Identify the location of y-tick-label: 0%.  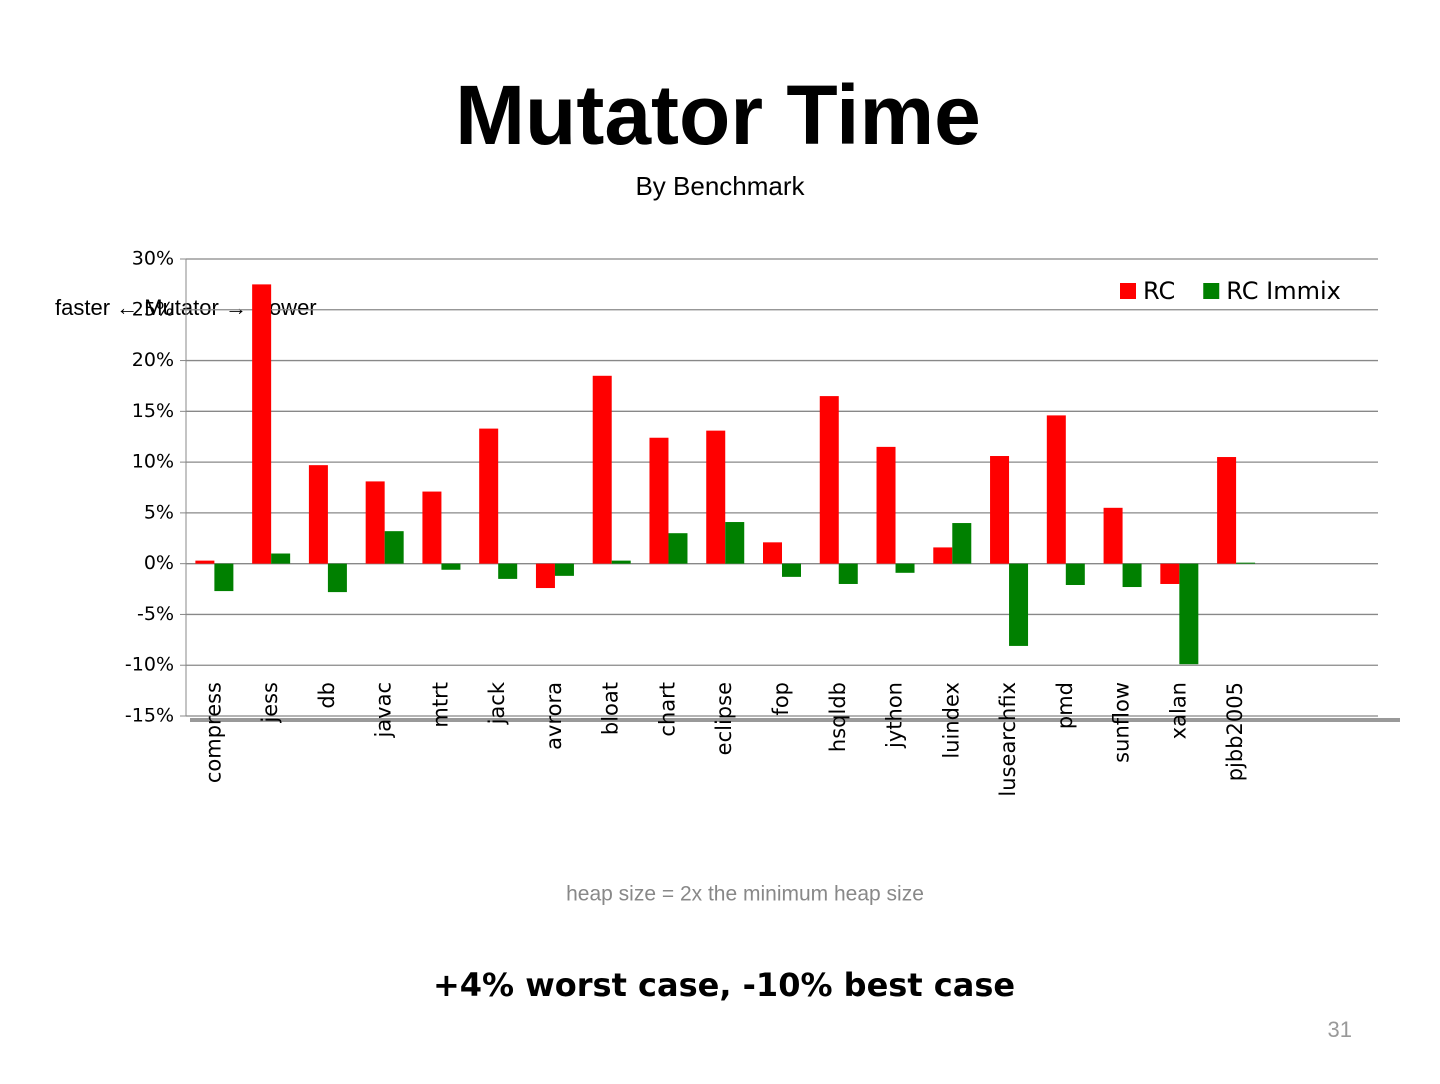
(159, 563).